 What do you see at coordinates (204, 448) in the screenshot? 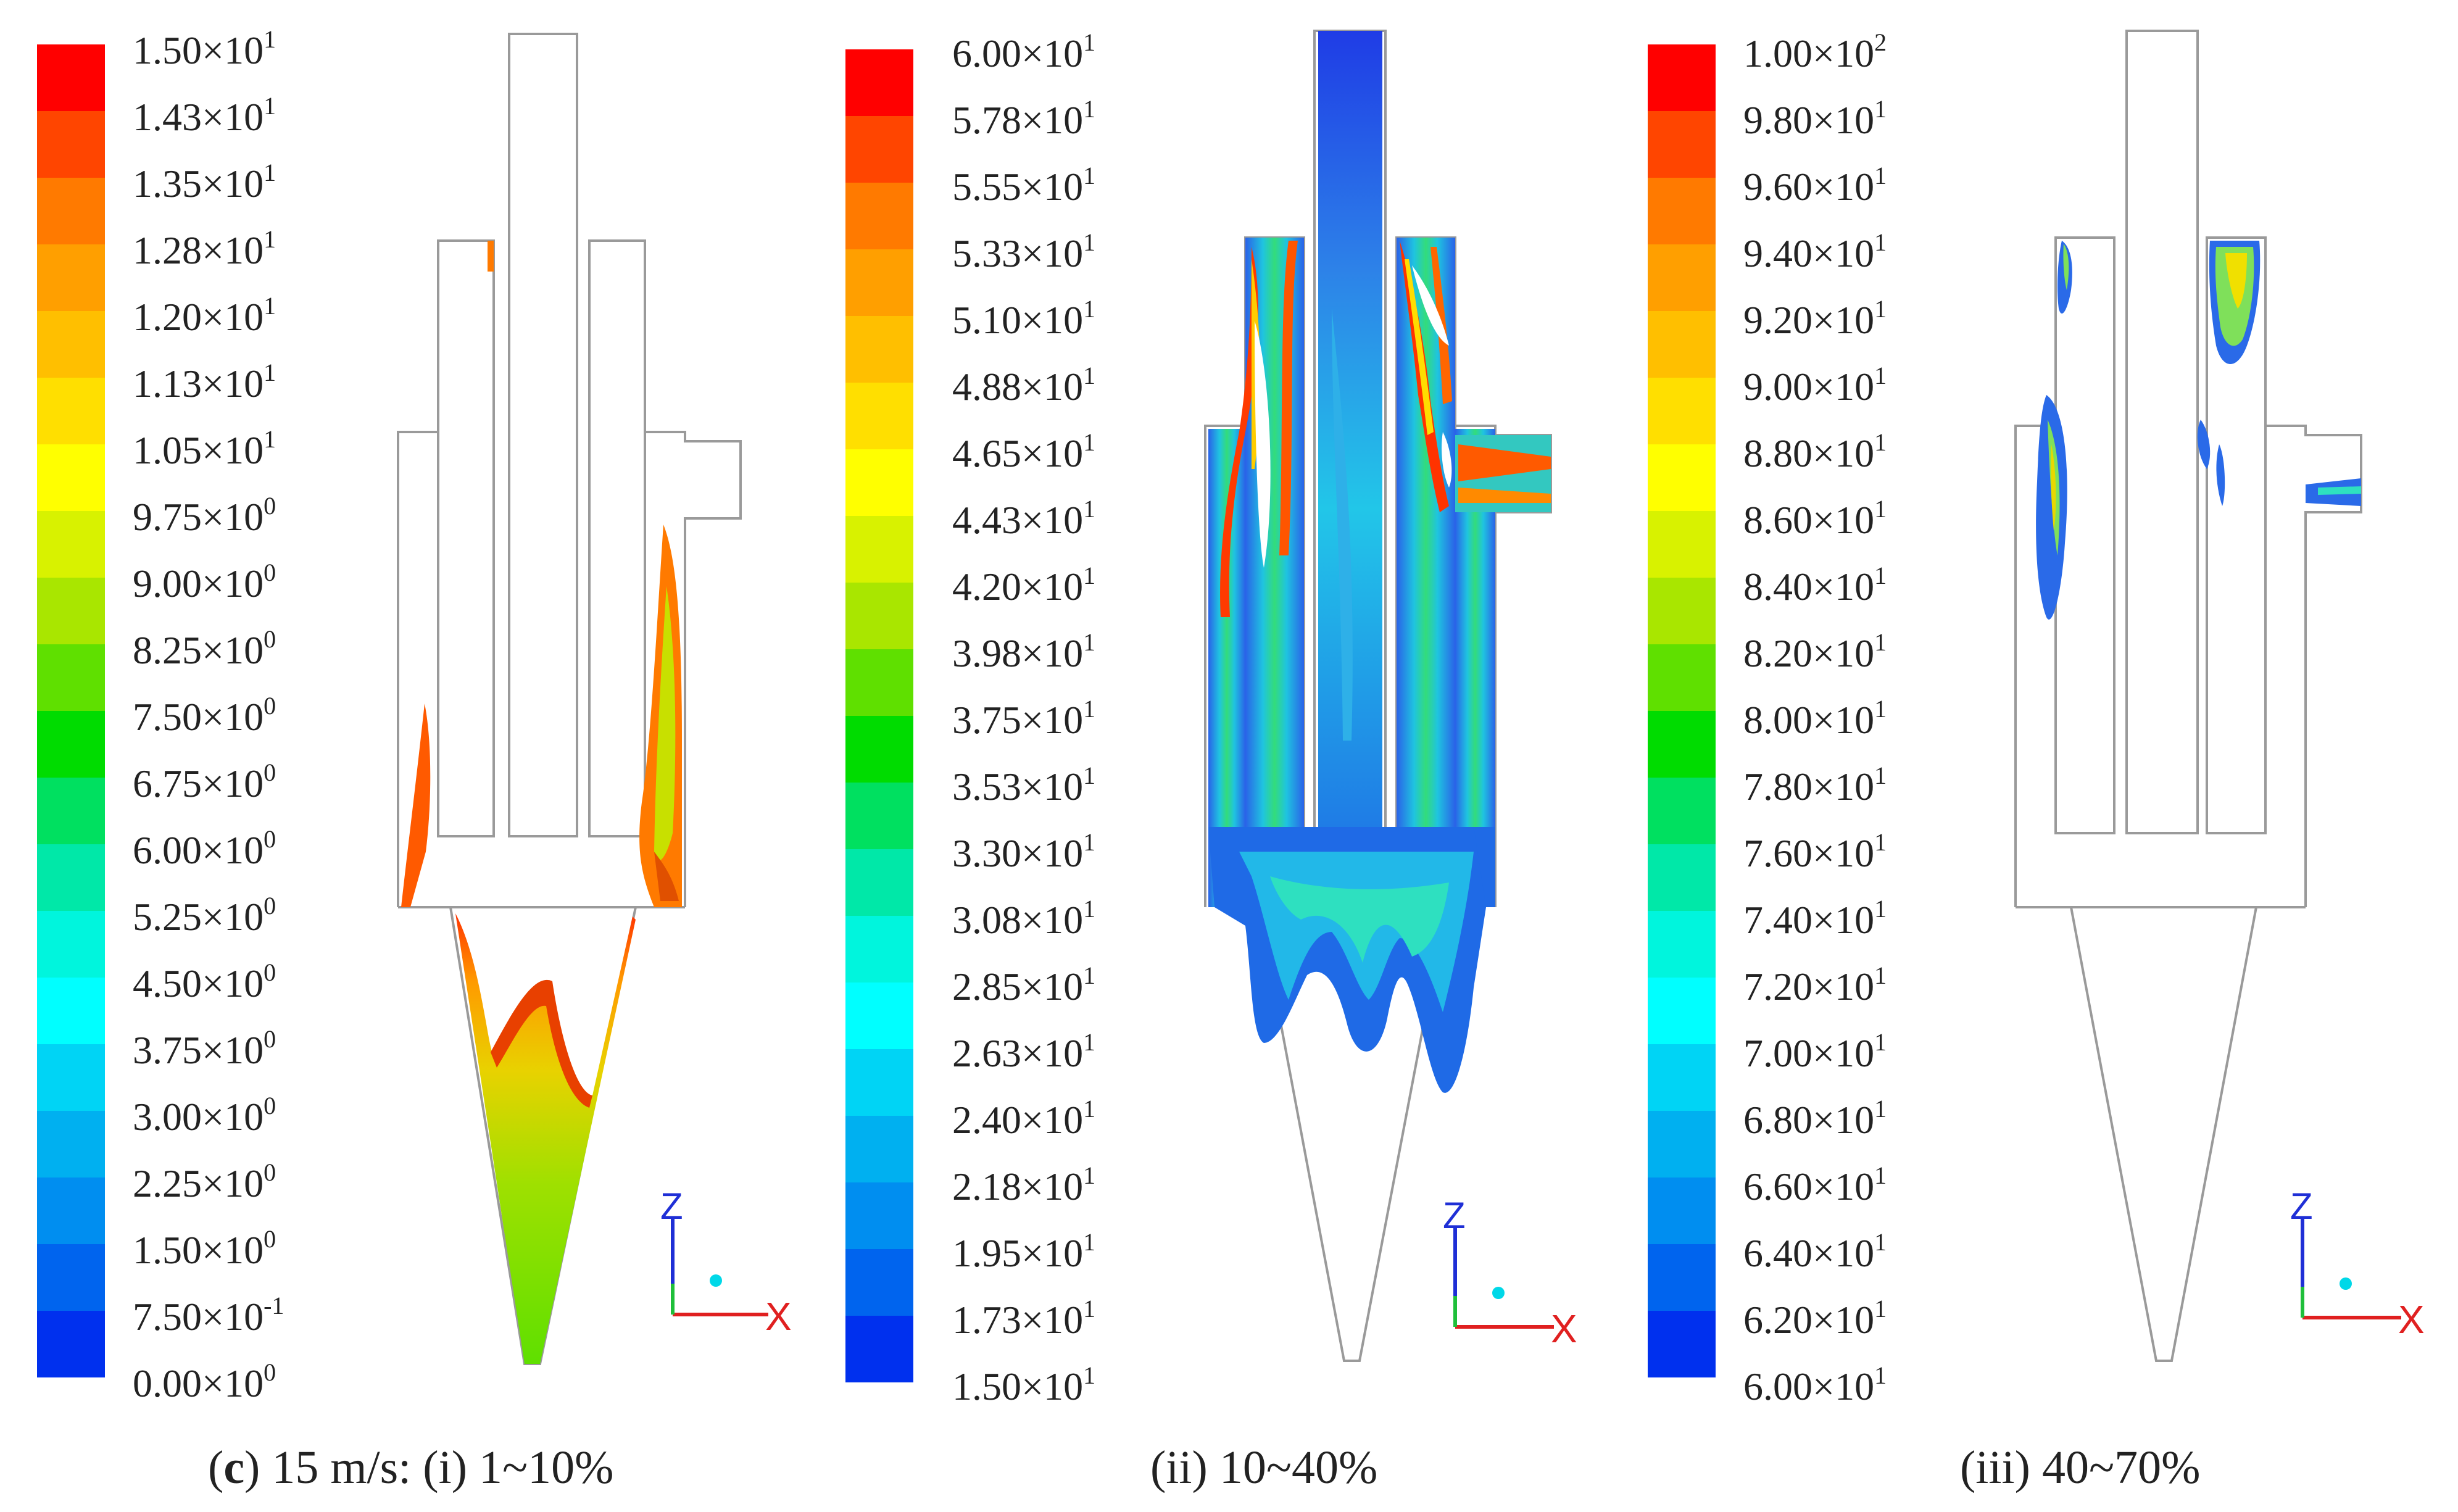
I see `scale-tick-label: 1.05×10¹` at bounding box center [204, 448].